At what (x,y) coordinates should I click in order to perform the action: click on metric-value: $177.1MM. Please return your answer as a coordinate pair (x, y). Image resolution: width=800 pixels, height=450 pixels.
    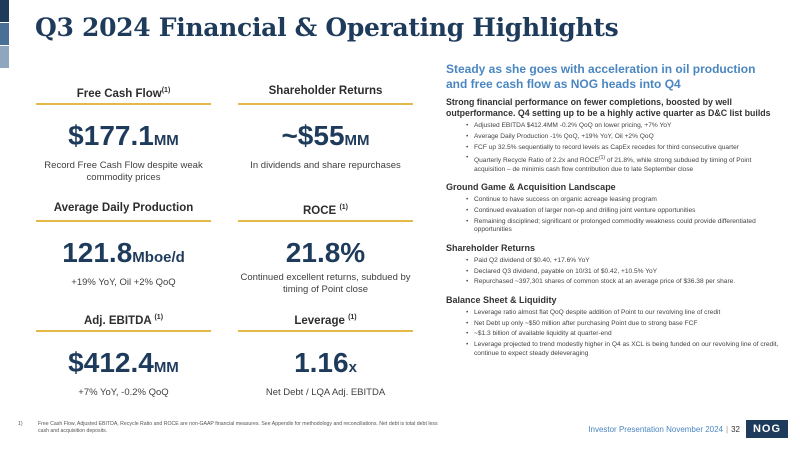
    Looking at the image, I should click on (123, 138).